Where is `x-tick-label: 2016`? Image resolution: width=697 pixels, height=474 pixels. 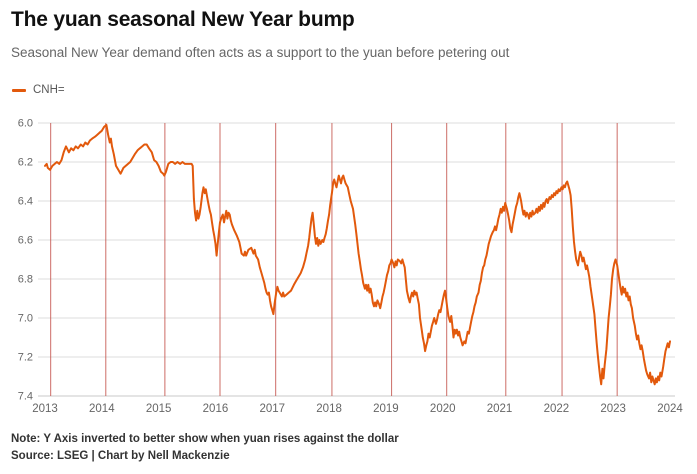 x-tick-label: 2016 is located at coordinates (216, 409).